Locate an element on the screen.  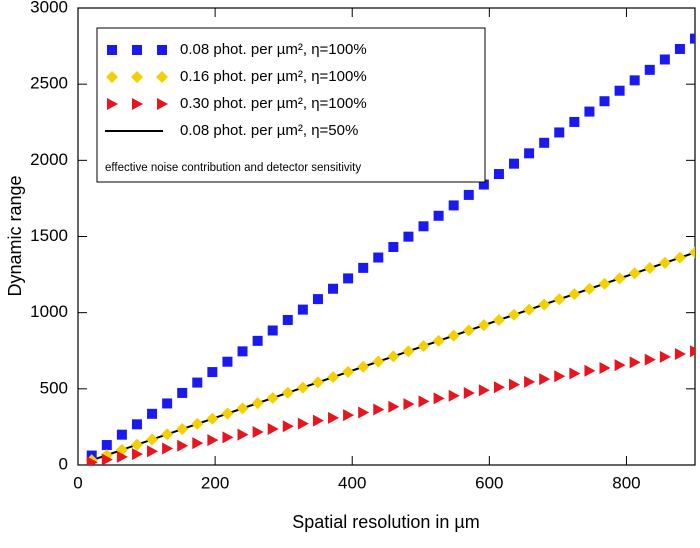
x-tick-label: 600 is located at coordinates (489, 482).